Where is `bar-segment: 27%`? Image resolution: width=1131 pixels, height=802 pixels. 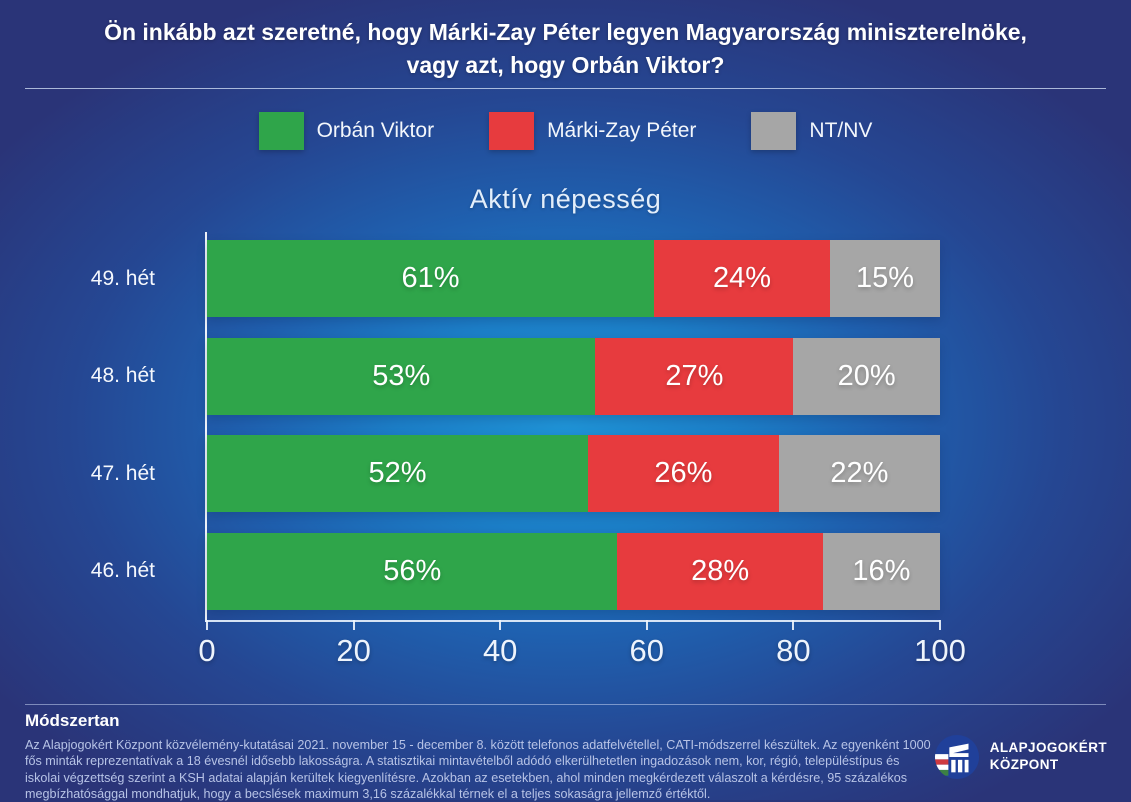
bar-segment: 27% is located at coordinates (694, 376).